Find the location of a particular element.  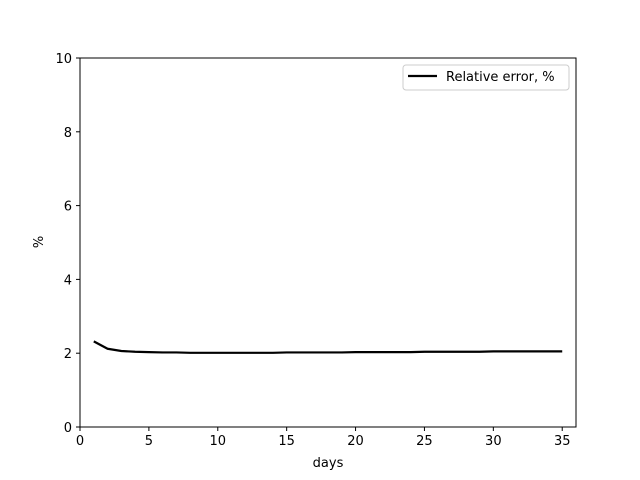

y-tick-label: 6 is located at coordinates (68, 207).